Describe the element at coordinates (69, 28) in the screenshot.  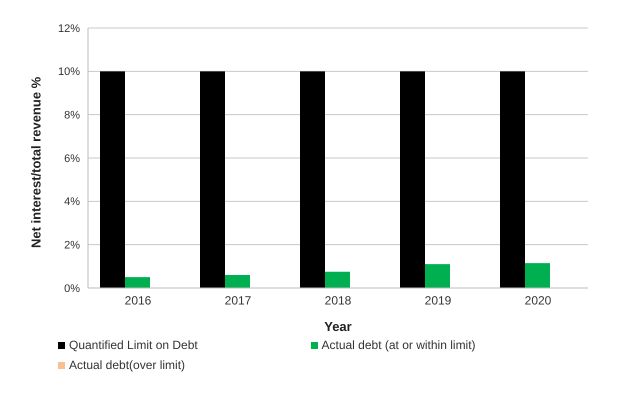
I see `y-tick-label: 12%` at that location.